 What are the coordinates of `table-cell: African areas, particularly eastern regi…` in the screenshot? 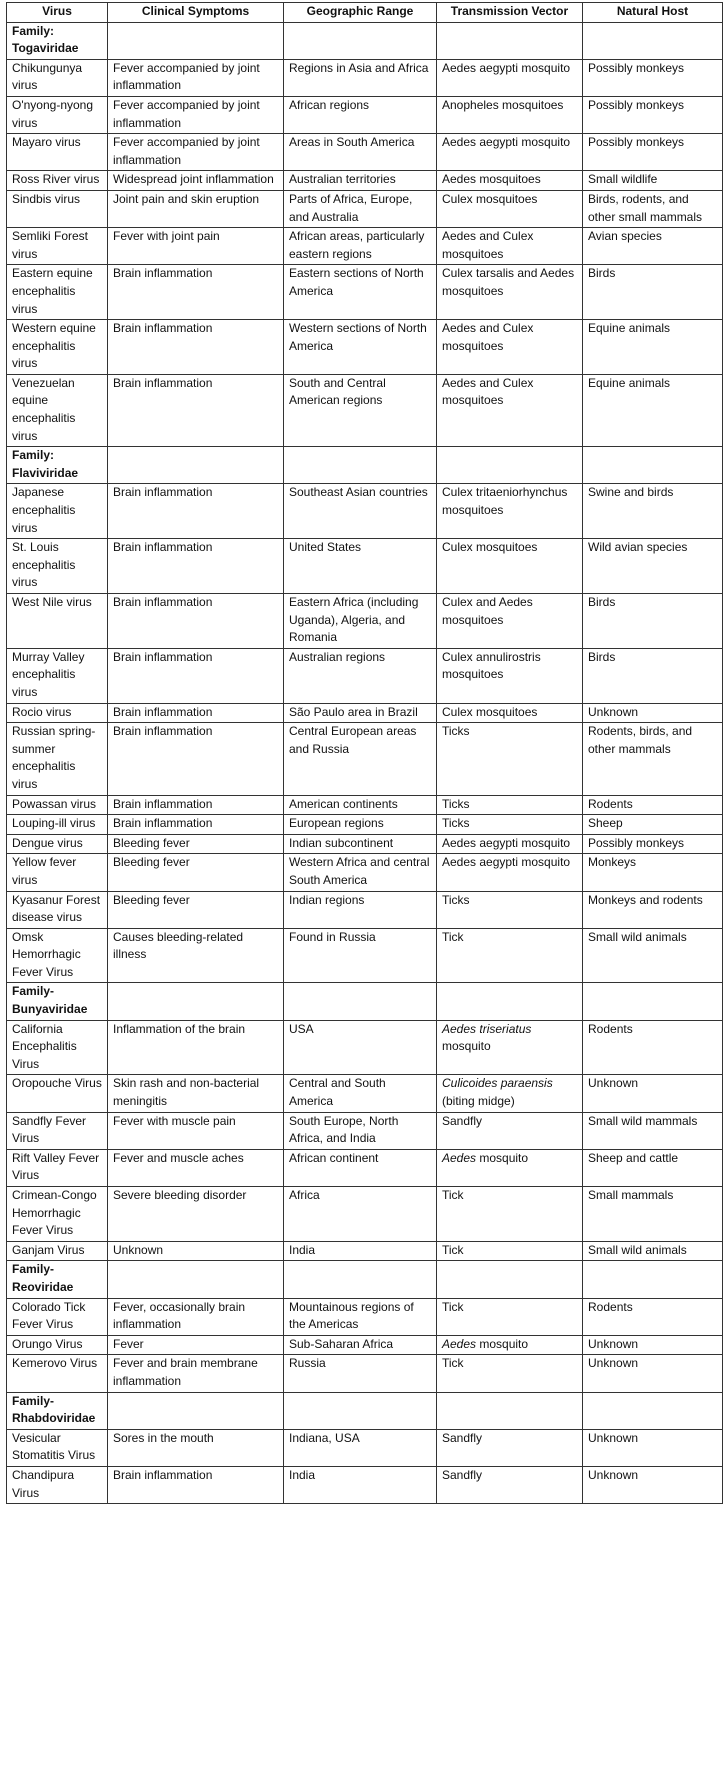 It's located at (360, 246).